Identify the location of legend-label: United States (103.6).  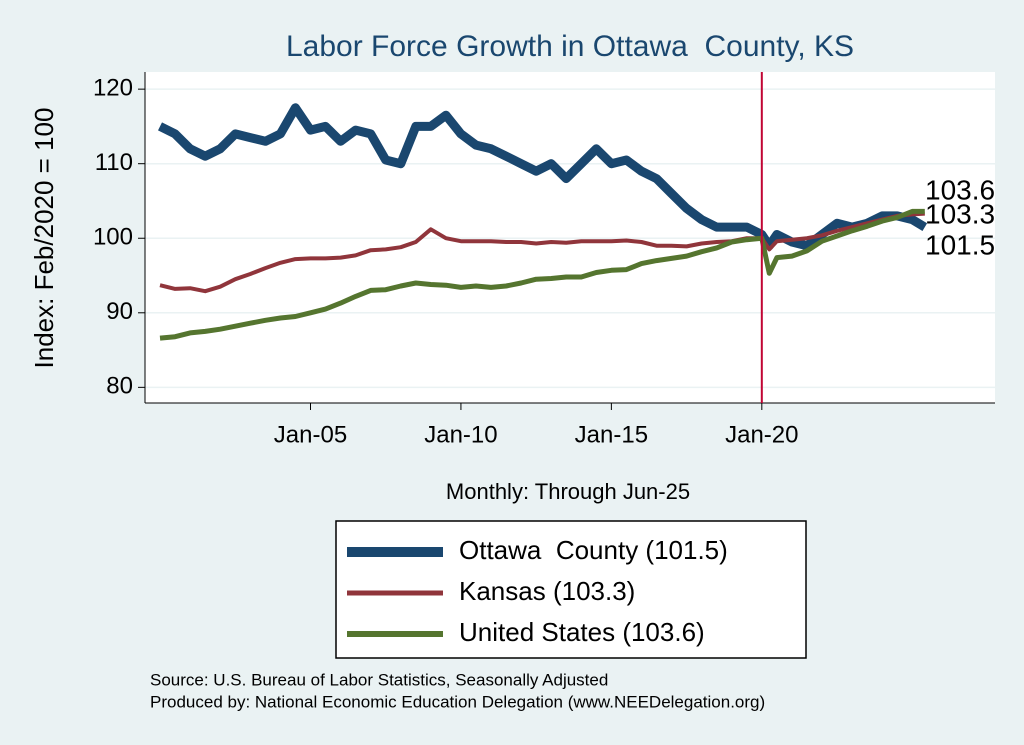
(582, 632).